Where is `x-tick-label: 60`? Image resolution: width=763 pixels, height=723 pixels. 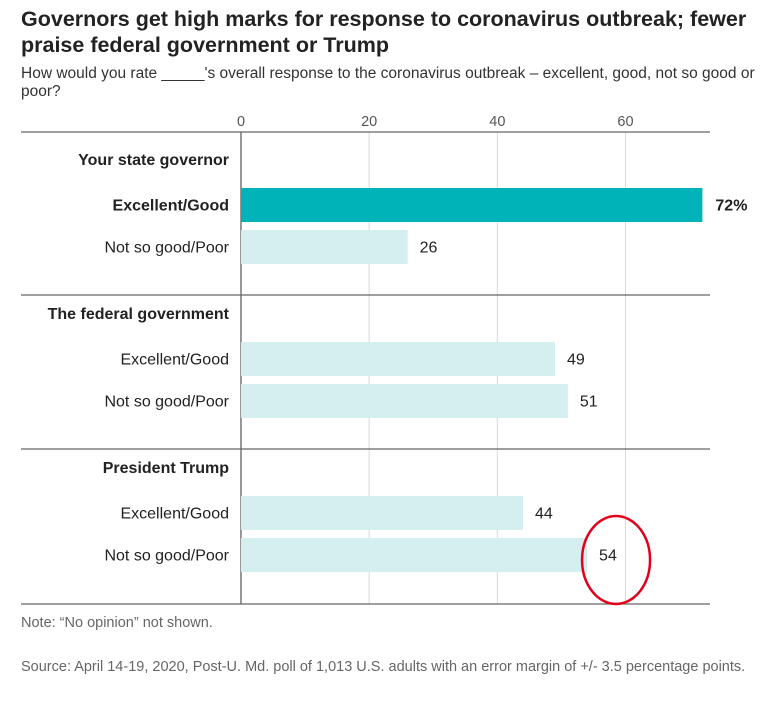
x-tick-label: 60 is located at coordinates (625, 122).